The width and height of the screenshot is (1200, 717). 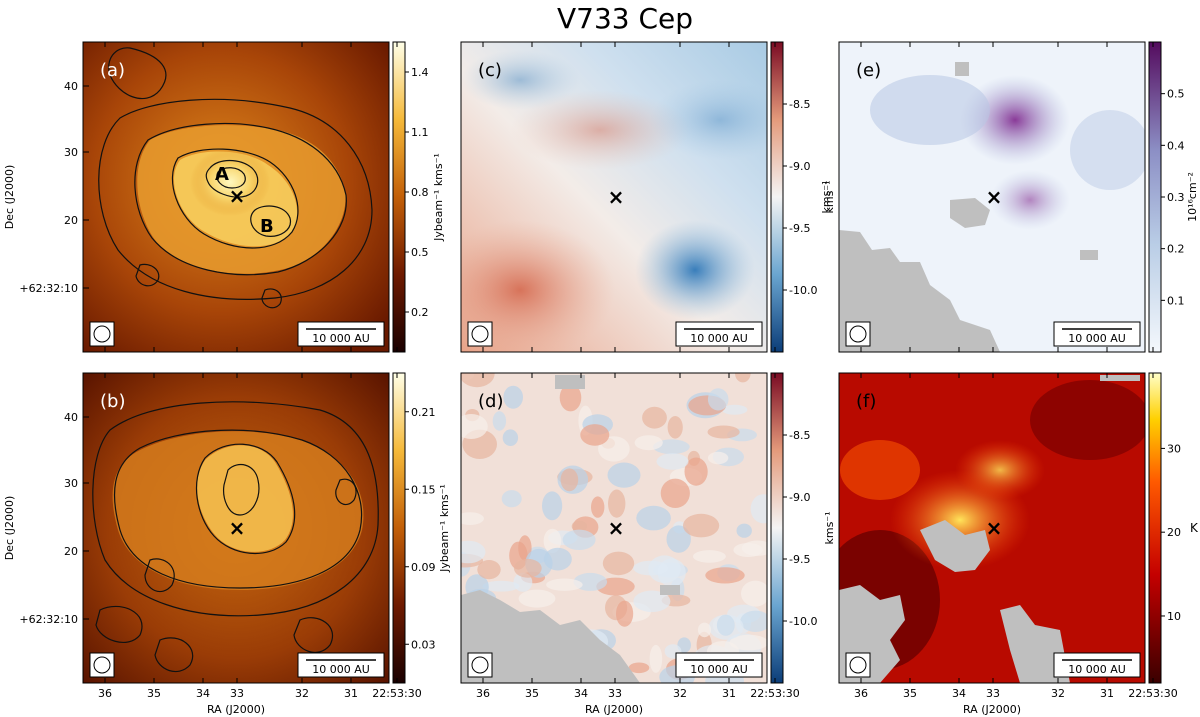 What do you see at coordinates (708, 120) in the screenshot?
I see `panel-c-blue-ridge` at bounding box center [708, 120].